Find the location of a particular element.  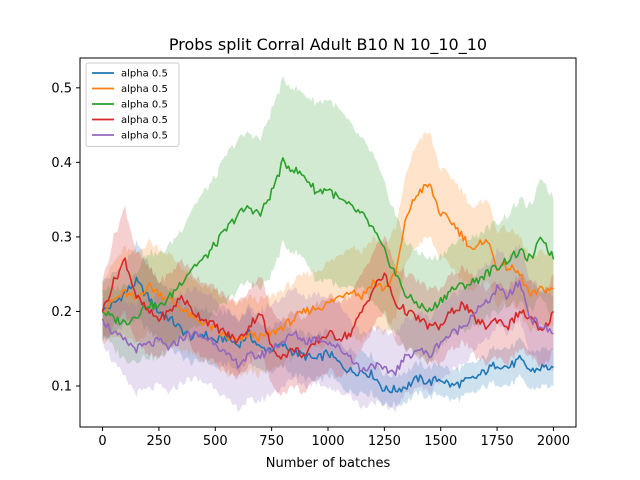

x-tick-label: 1500 is located at coordinates (440, 441).